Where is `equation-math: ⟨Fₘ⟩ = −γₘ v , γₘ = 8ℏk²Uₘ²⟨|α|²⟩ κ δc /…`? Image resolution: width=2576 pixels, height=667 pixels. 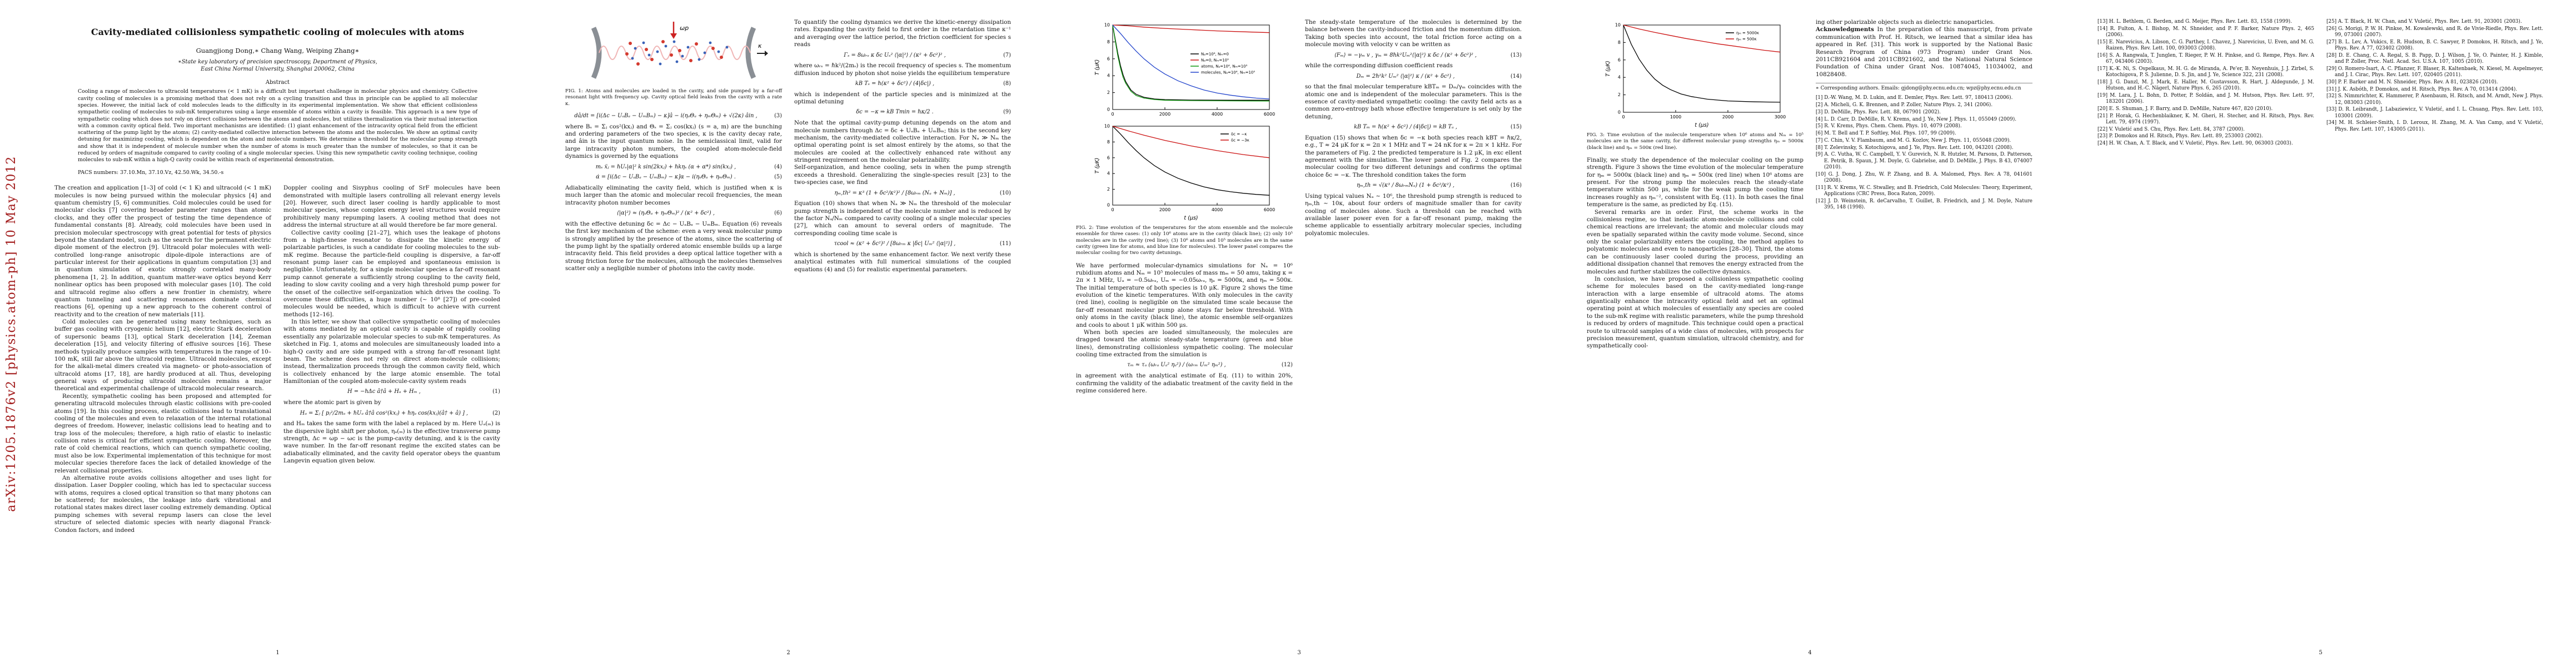 equation-math: ⟨Fₘ⟩ = −γₘ v , γₘ = 8ℏk²Uₘ²⟨|α|²⟩ κ δc /… is located at coordinates (1405, 55).